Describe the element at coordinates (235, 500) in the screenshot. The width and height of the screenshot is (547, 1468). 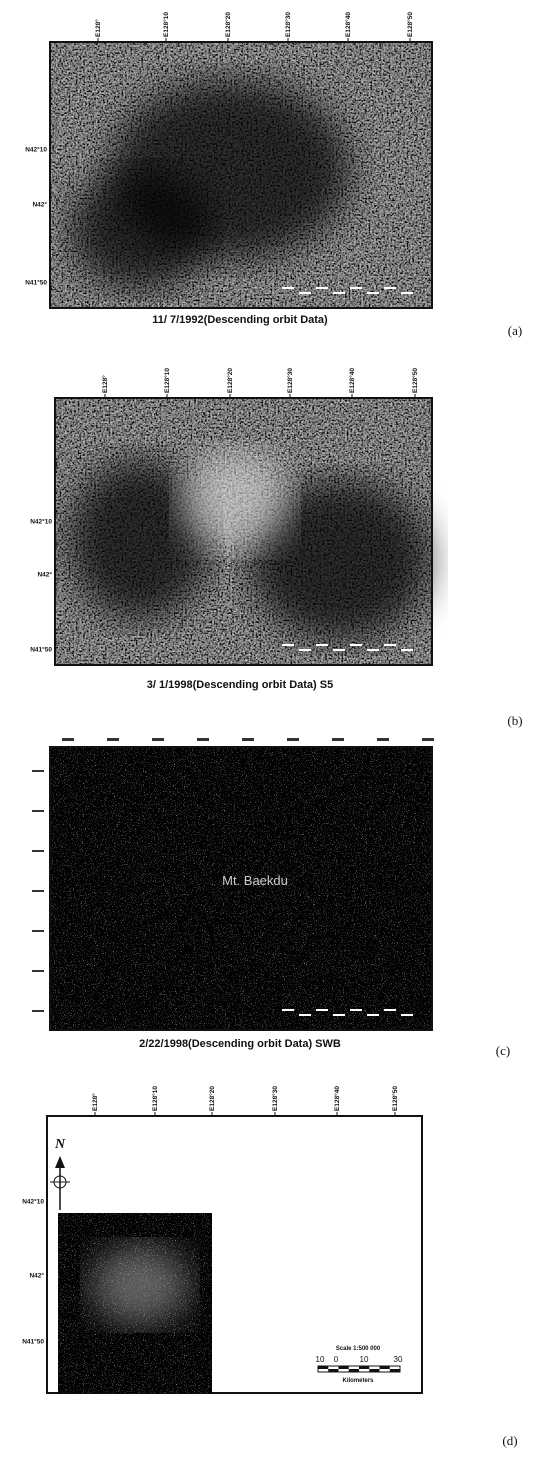
I see `light-region` at that location.